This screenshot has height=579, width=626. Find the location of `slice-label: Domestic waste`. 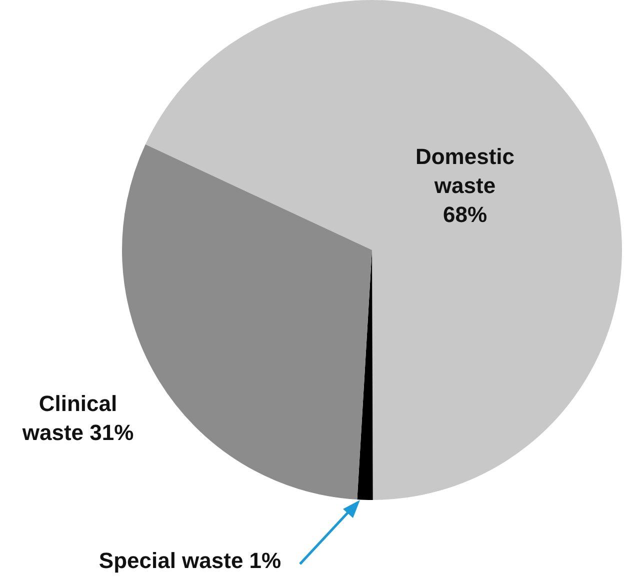

slice-label: Domestic waste is located at coordinates (465, 171).